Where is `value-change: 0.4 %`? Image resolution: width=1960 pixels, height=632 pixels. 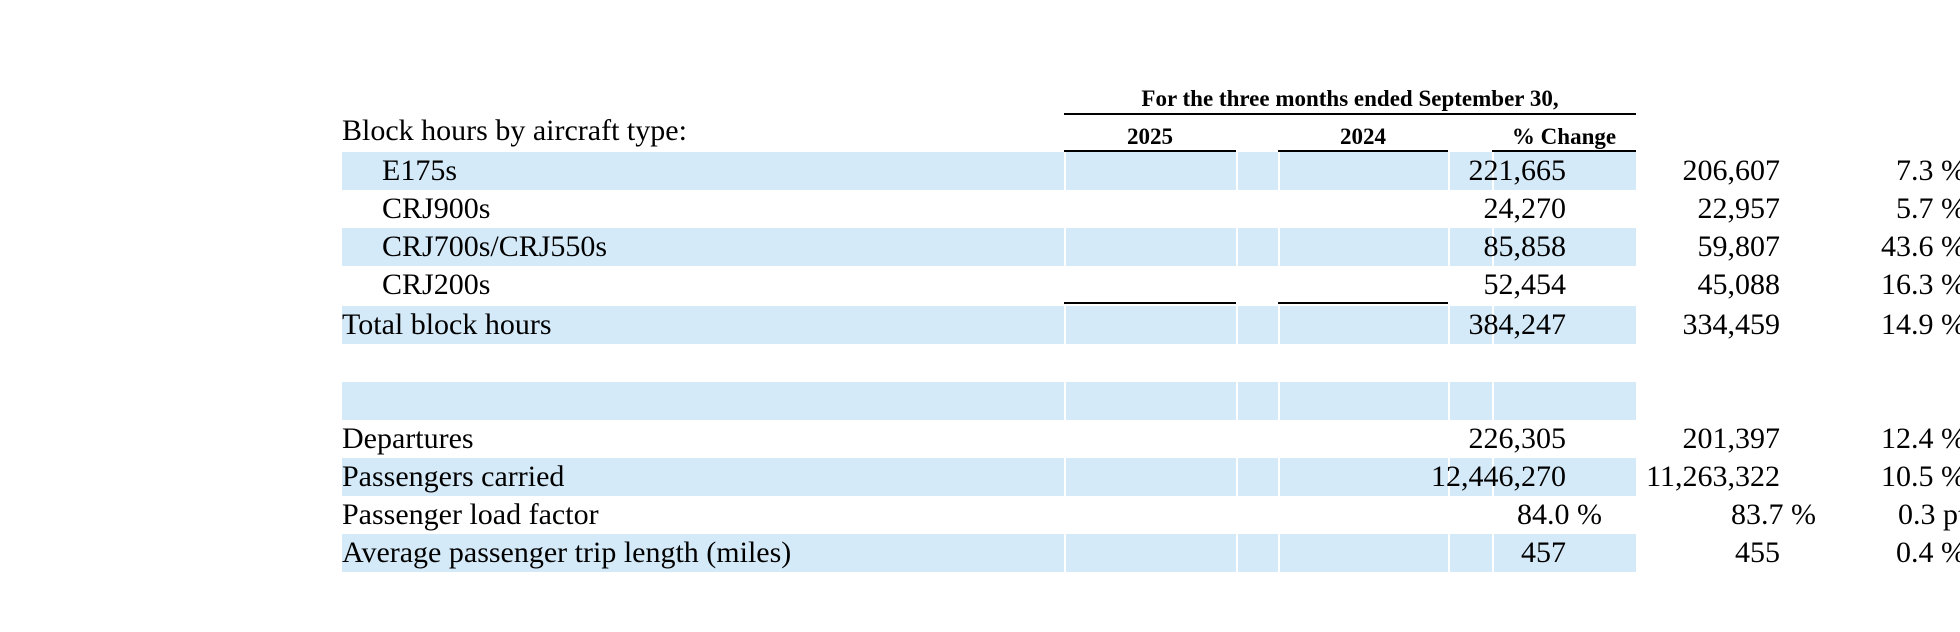
value-change: 0.4 % is located at coordinates (1928, 552).